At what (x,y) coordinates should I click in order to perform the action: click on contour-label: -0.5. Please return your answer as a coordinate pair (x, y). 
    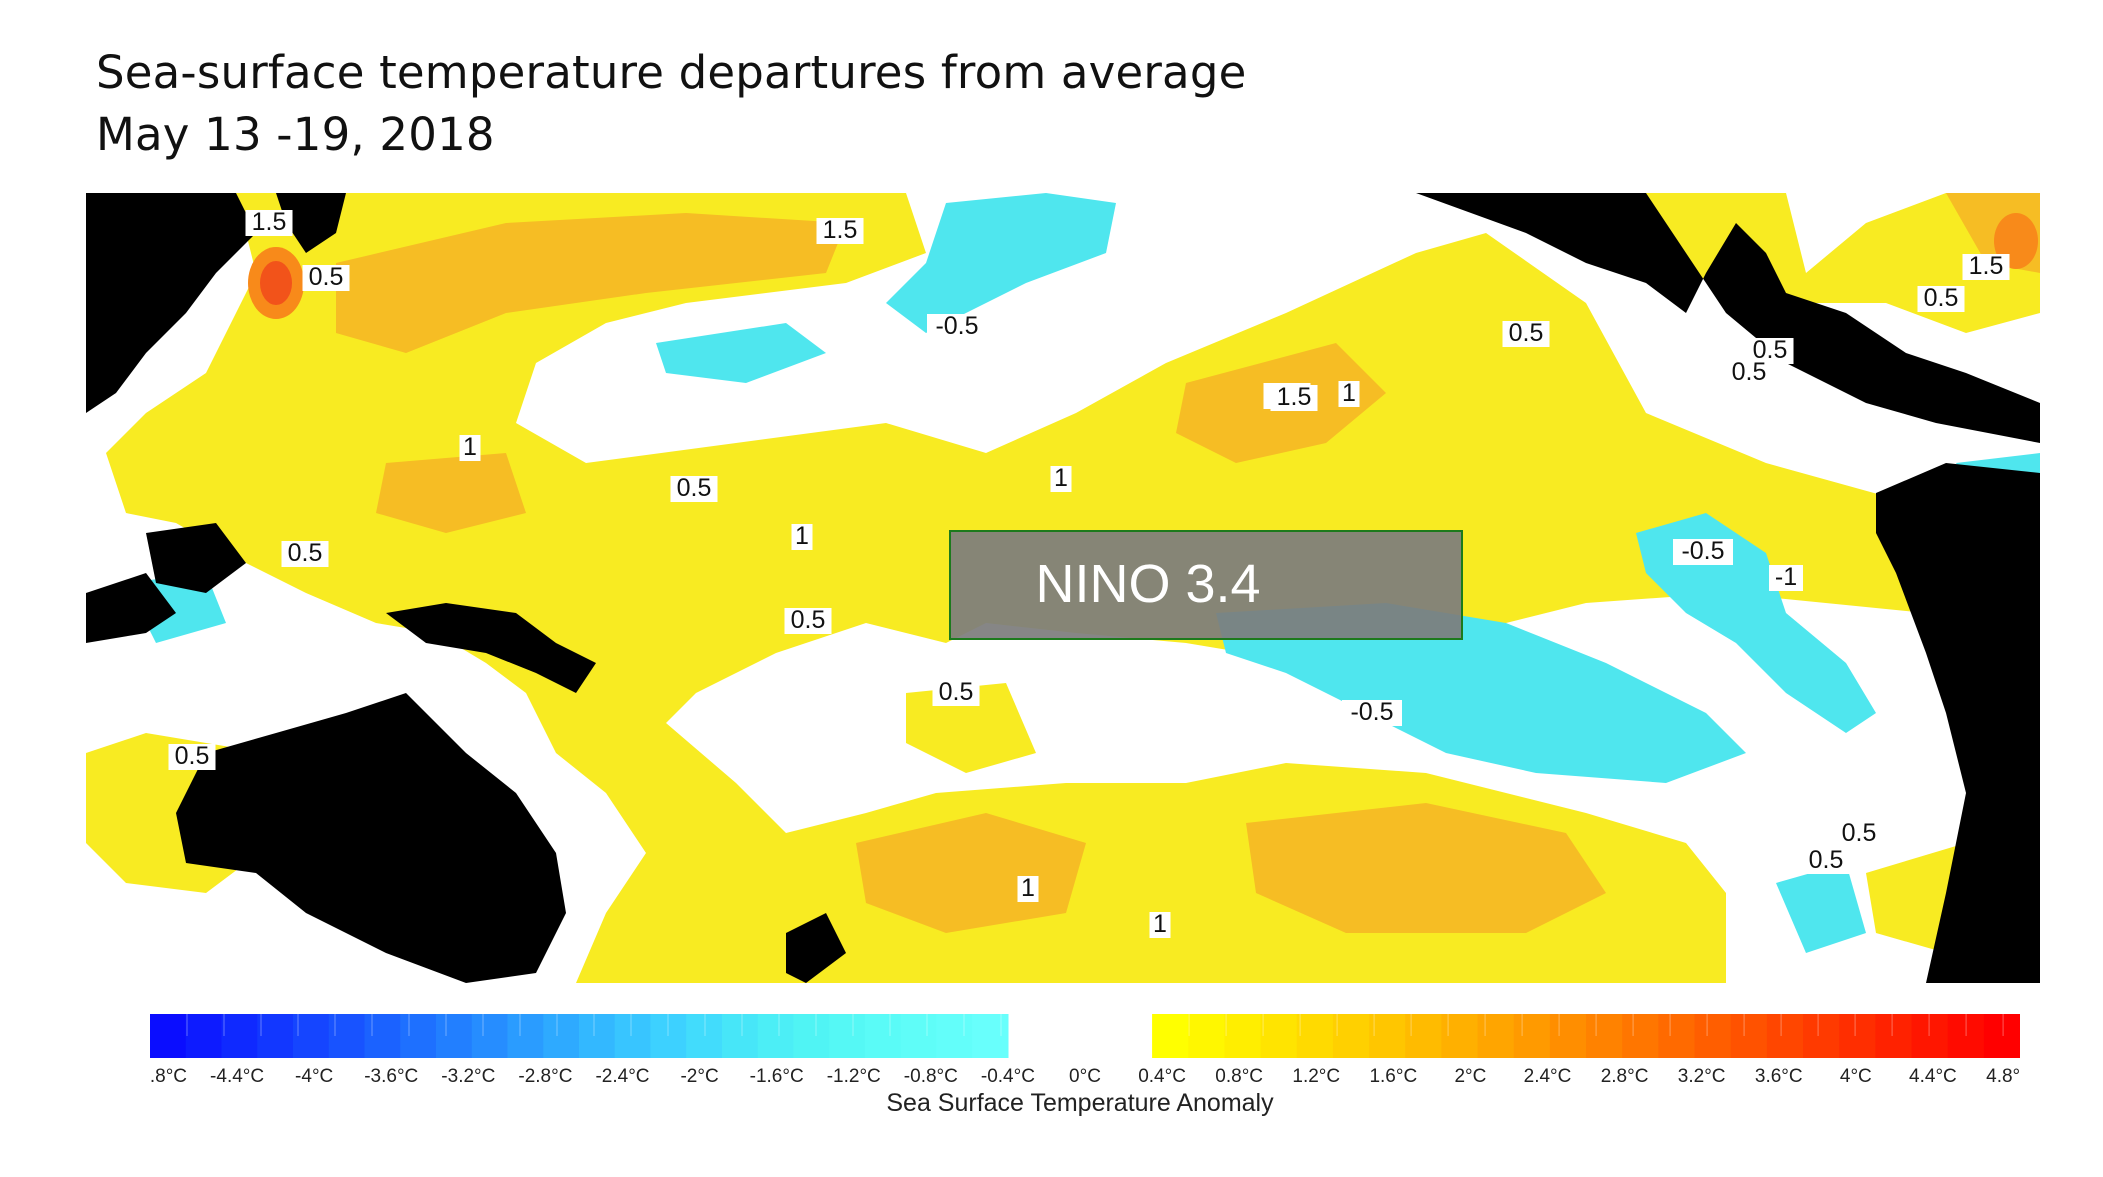
    Looking at the image, I should click on (1702, 551).